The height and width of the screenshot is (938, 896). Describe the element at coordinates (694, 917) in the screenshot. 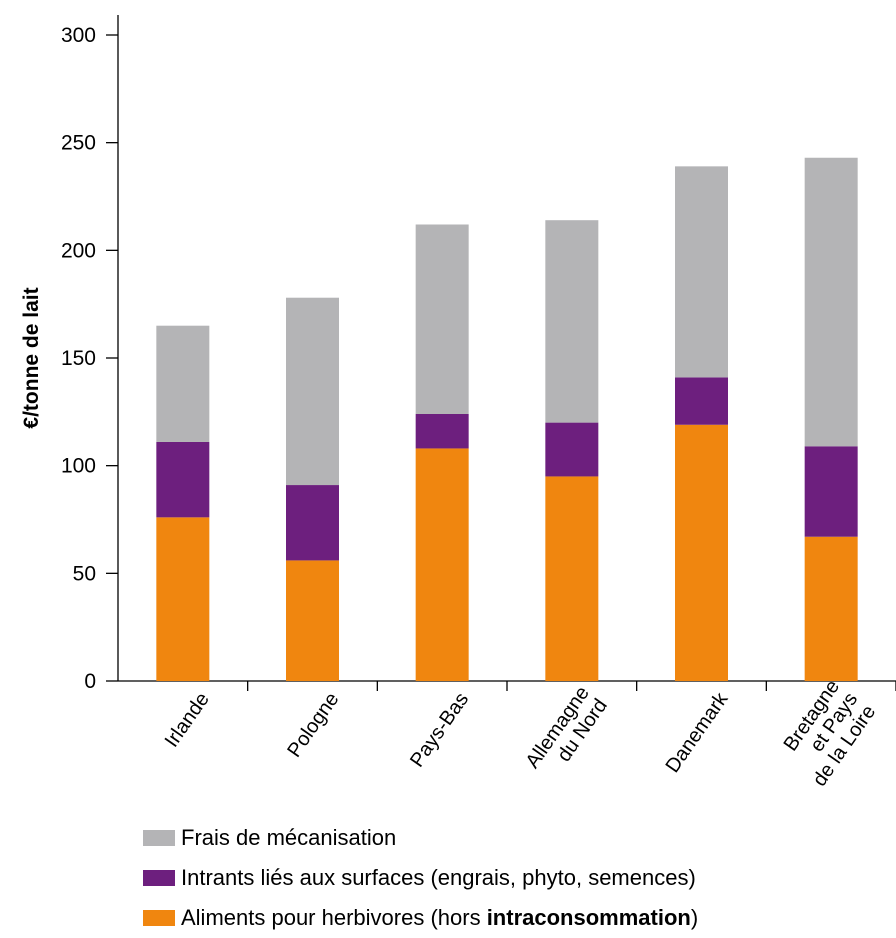

I see `legend-label-aliments-suffix: )` at that location.